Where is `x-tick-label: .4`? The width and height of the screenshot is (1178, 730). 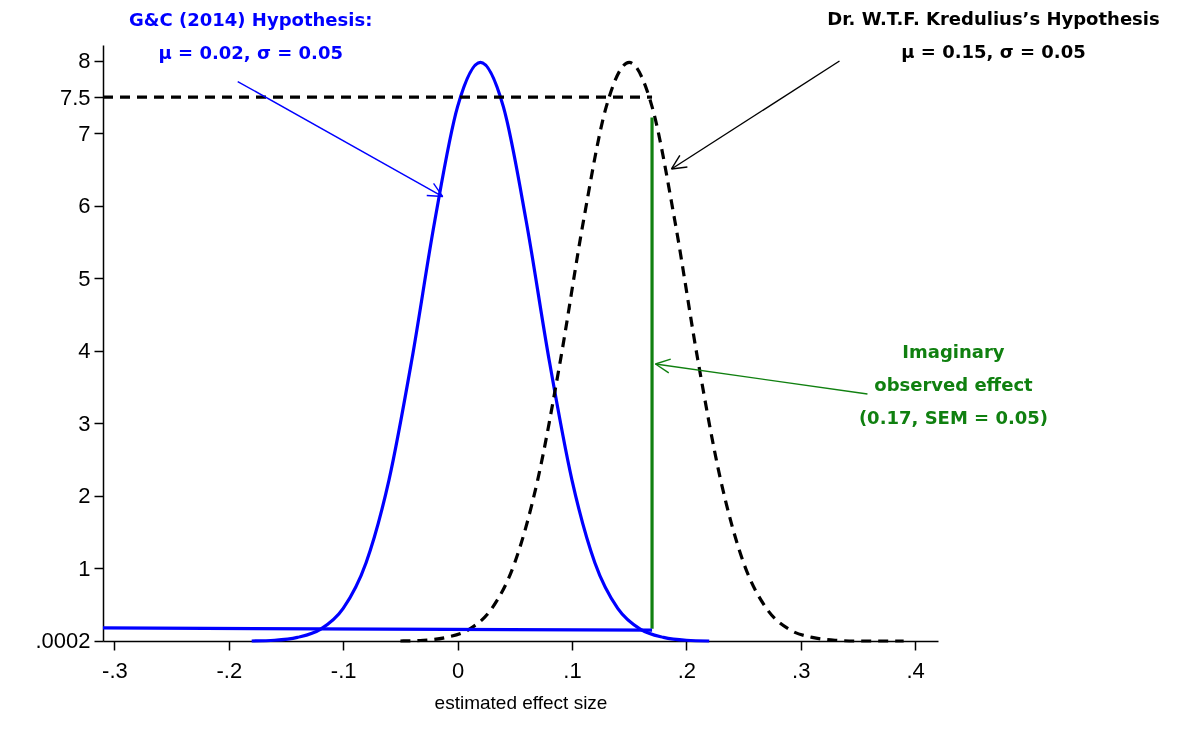 x-tick-label: .4 is located at coordinates (915, 670).